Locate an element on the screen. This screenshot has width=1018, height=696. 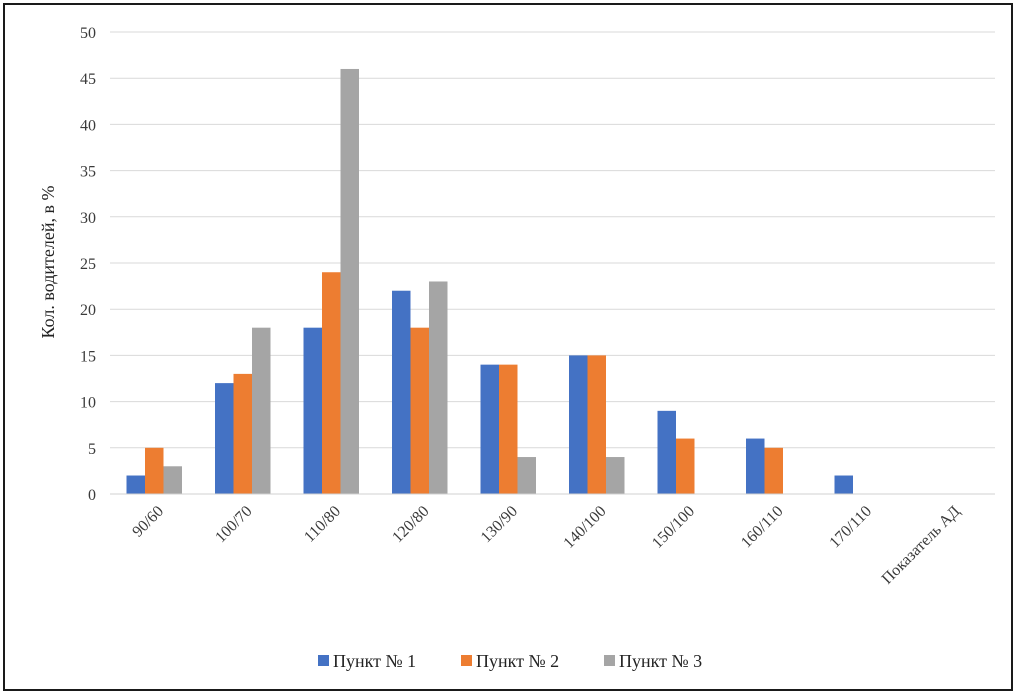
y-axis-label: Кол. водителей, в % is located at coordinates (48, 262).